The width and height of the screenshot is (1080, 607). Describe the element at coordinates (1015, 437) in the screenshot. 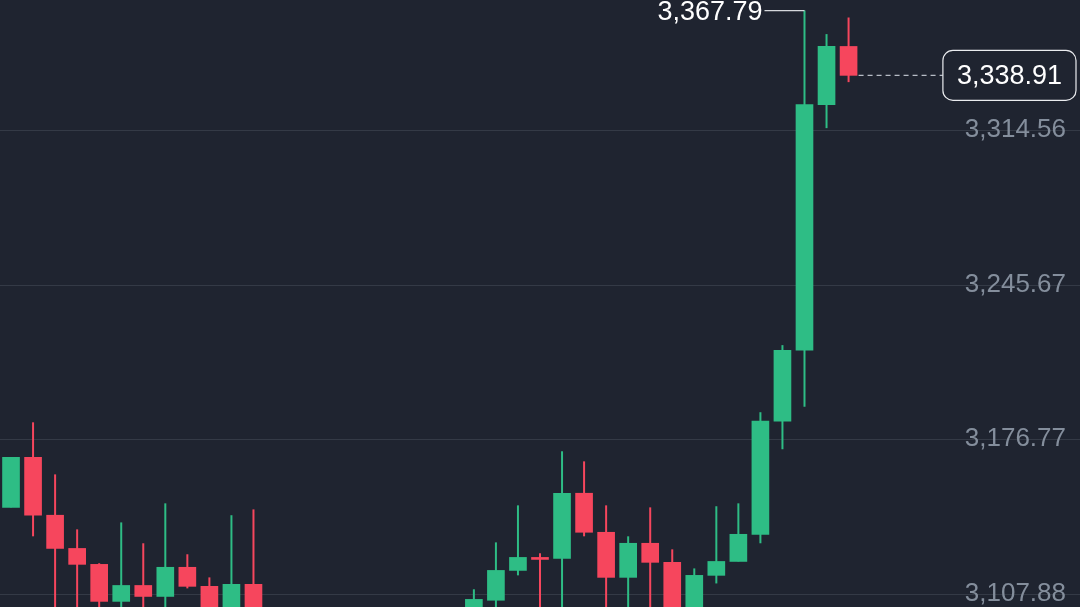

I see `y-tick-label: 3,176.77` at that location.